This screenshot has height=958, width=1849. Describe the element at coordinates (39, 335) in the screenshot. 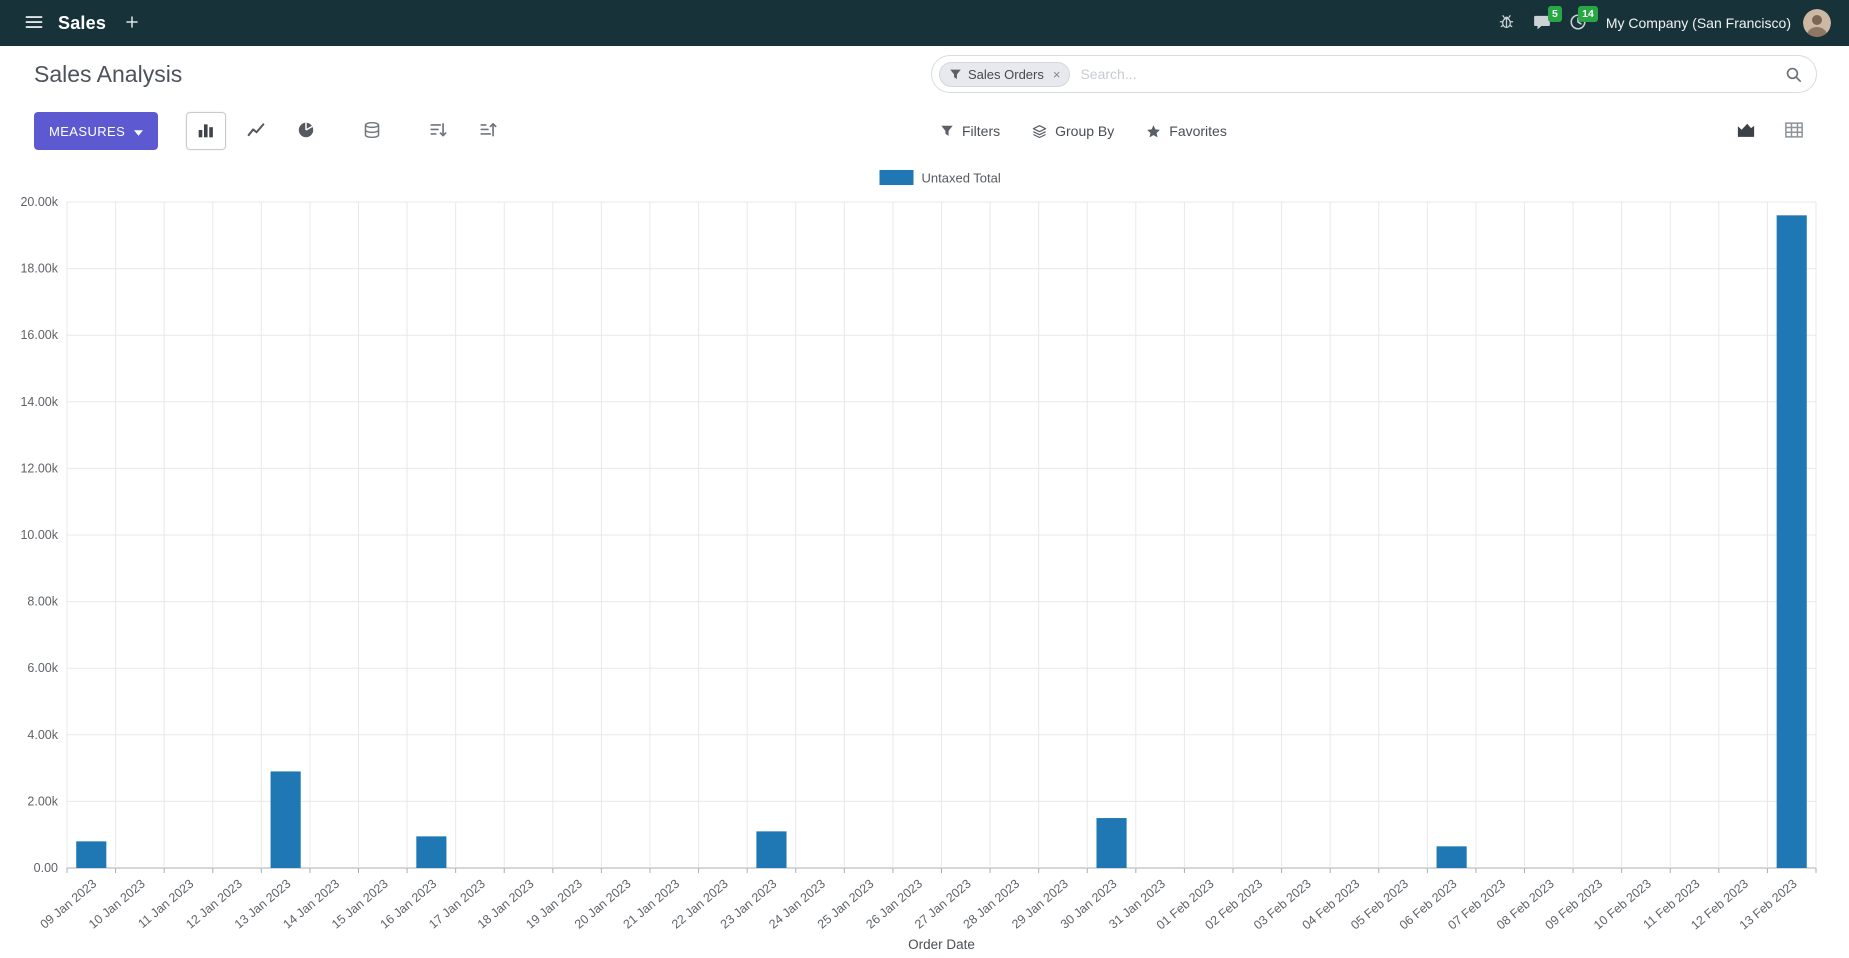

I see `y-tick-label: 16.00k` at that location.